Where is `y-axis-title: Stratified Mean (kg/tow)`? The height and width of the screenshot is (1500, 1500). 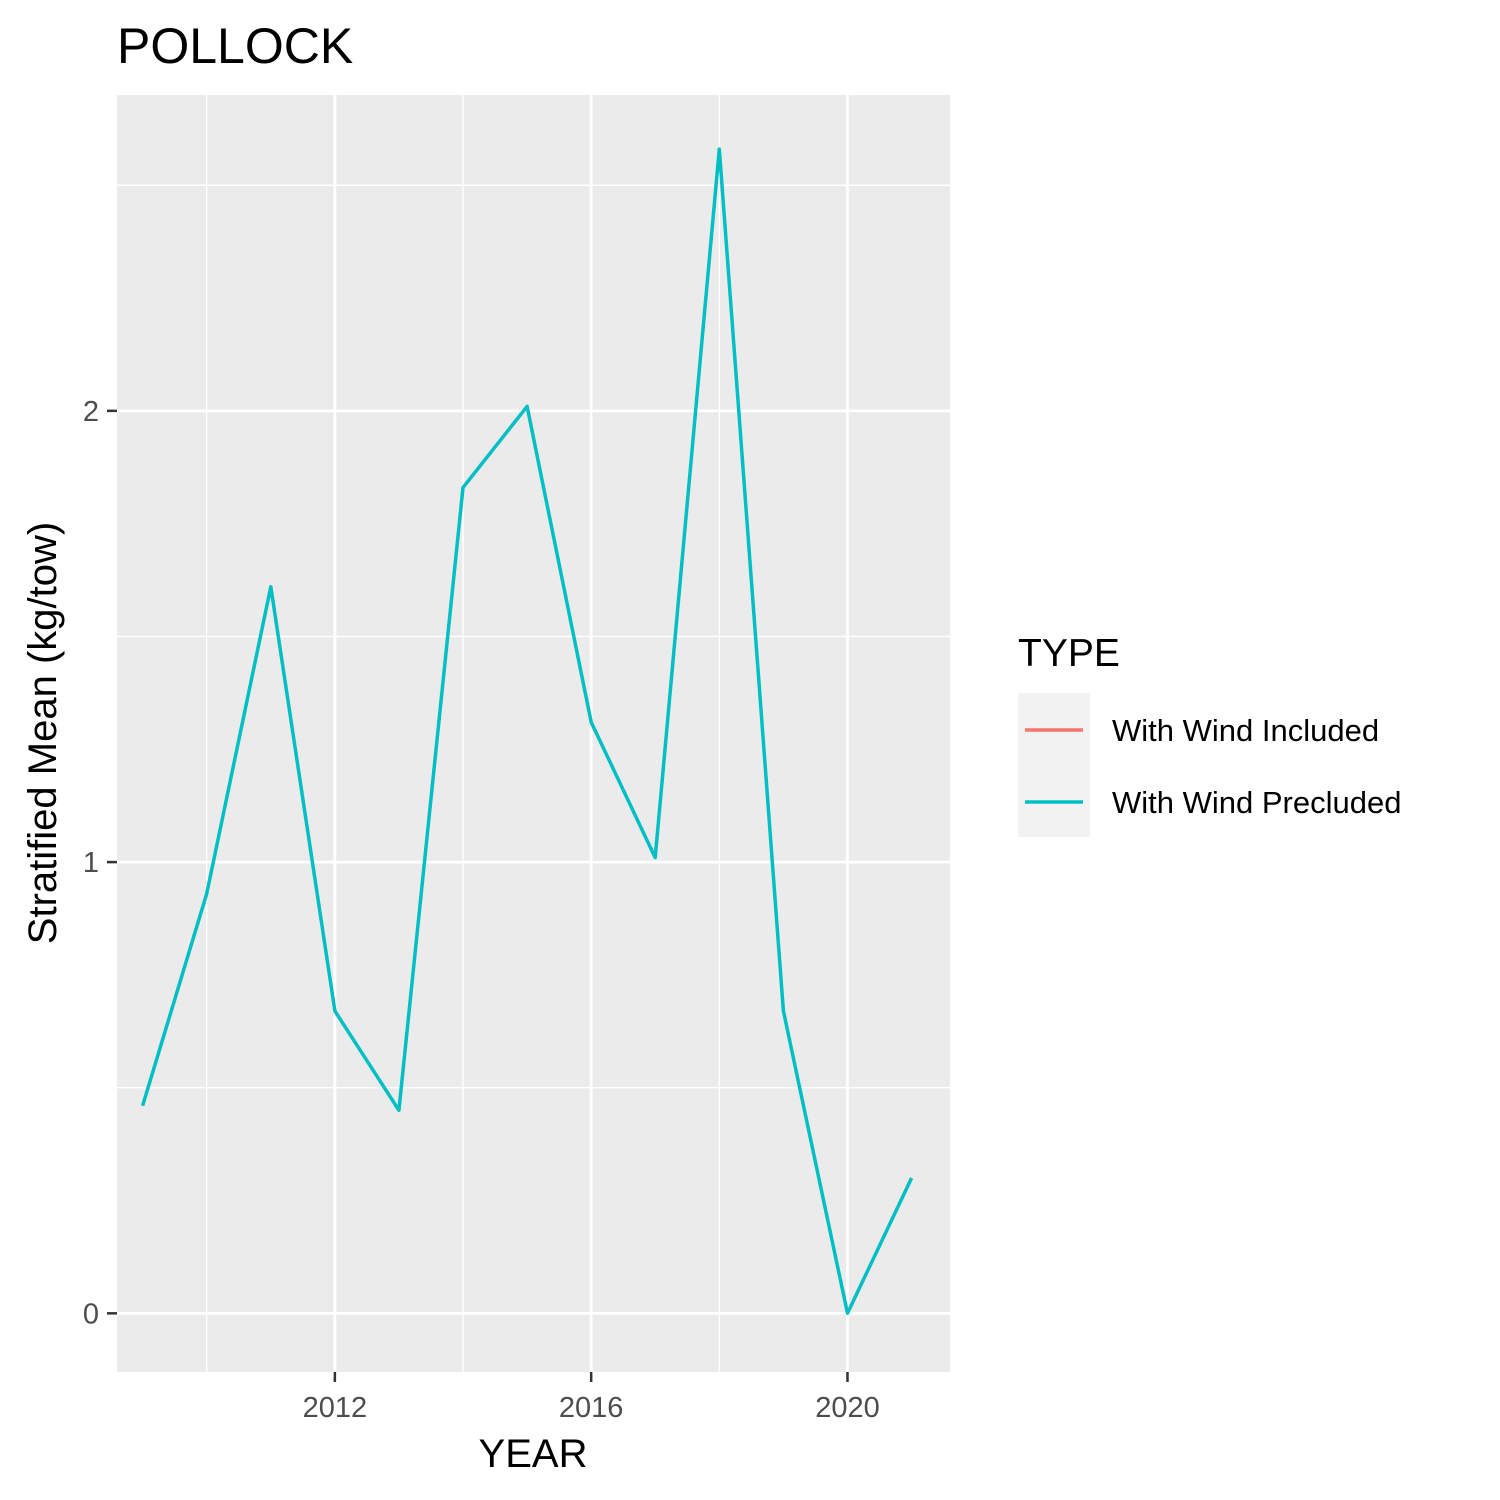 y-axis-title: Stratified Mean (kg/tow) is located at coordinates (43, 733).